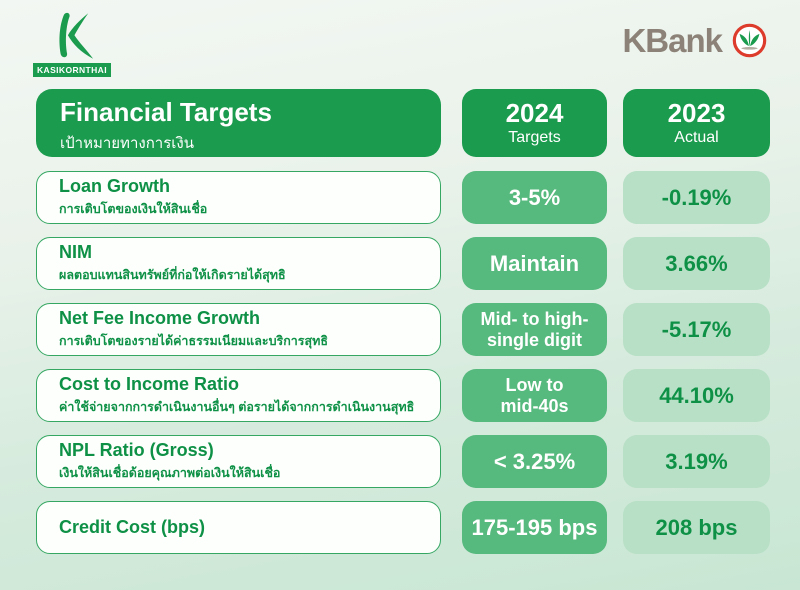  What do you see at coordinates (149, 384) in the screenshot?
I see `metric-name: Cost to Income Ratio` at bounding box center [149, 384].